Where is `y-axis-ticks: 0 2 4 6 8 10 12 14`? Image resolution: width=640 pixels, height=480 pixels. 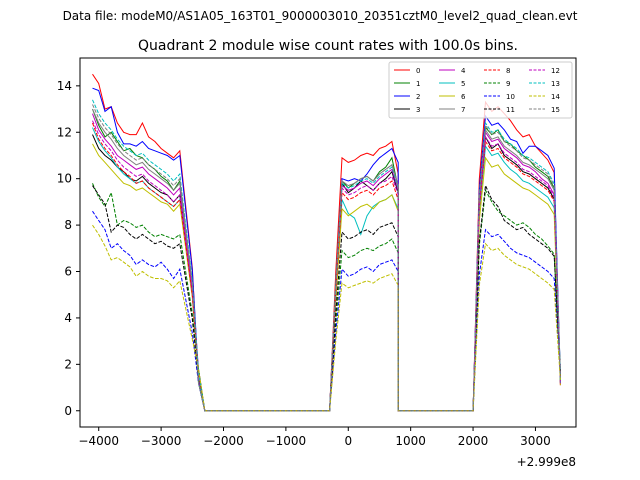 y-axis-ticks: 0 2 4 6 8 10 12 14 is located at coordinates (68, 248).